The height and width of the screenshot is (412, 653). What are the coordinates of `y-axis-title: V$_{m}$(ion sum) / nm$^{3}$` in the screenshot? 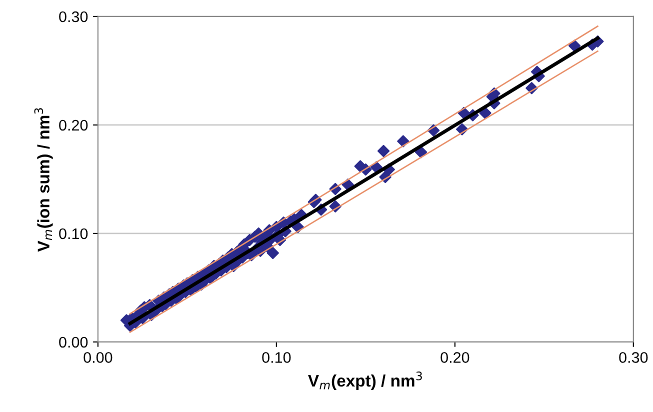 It's located at (43, 180).